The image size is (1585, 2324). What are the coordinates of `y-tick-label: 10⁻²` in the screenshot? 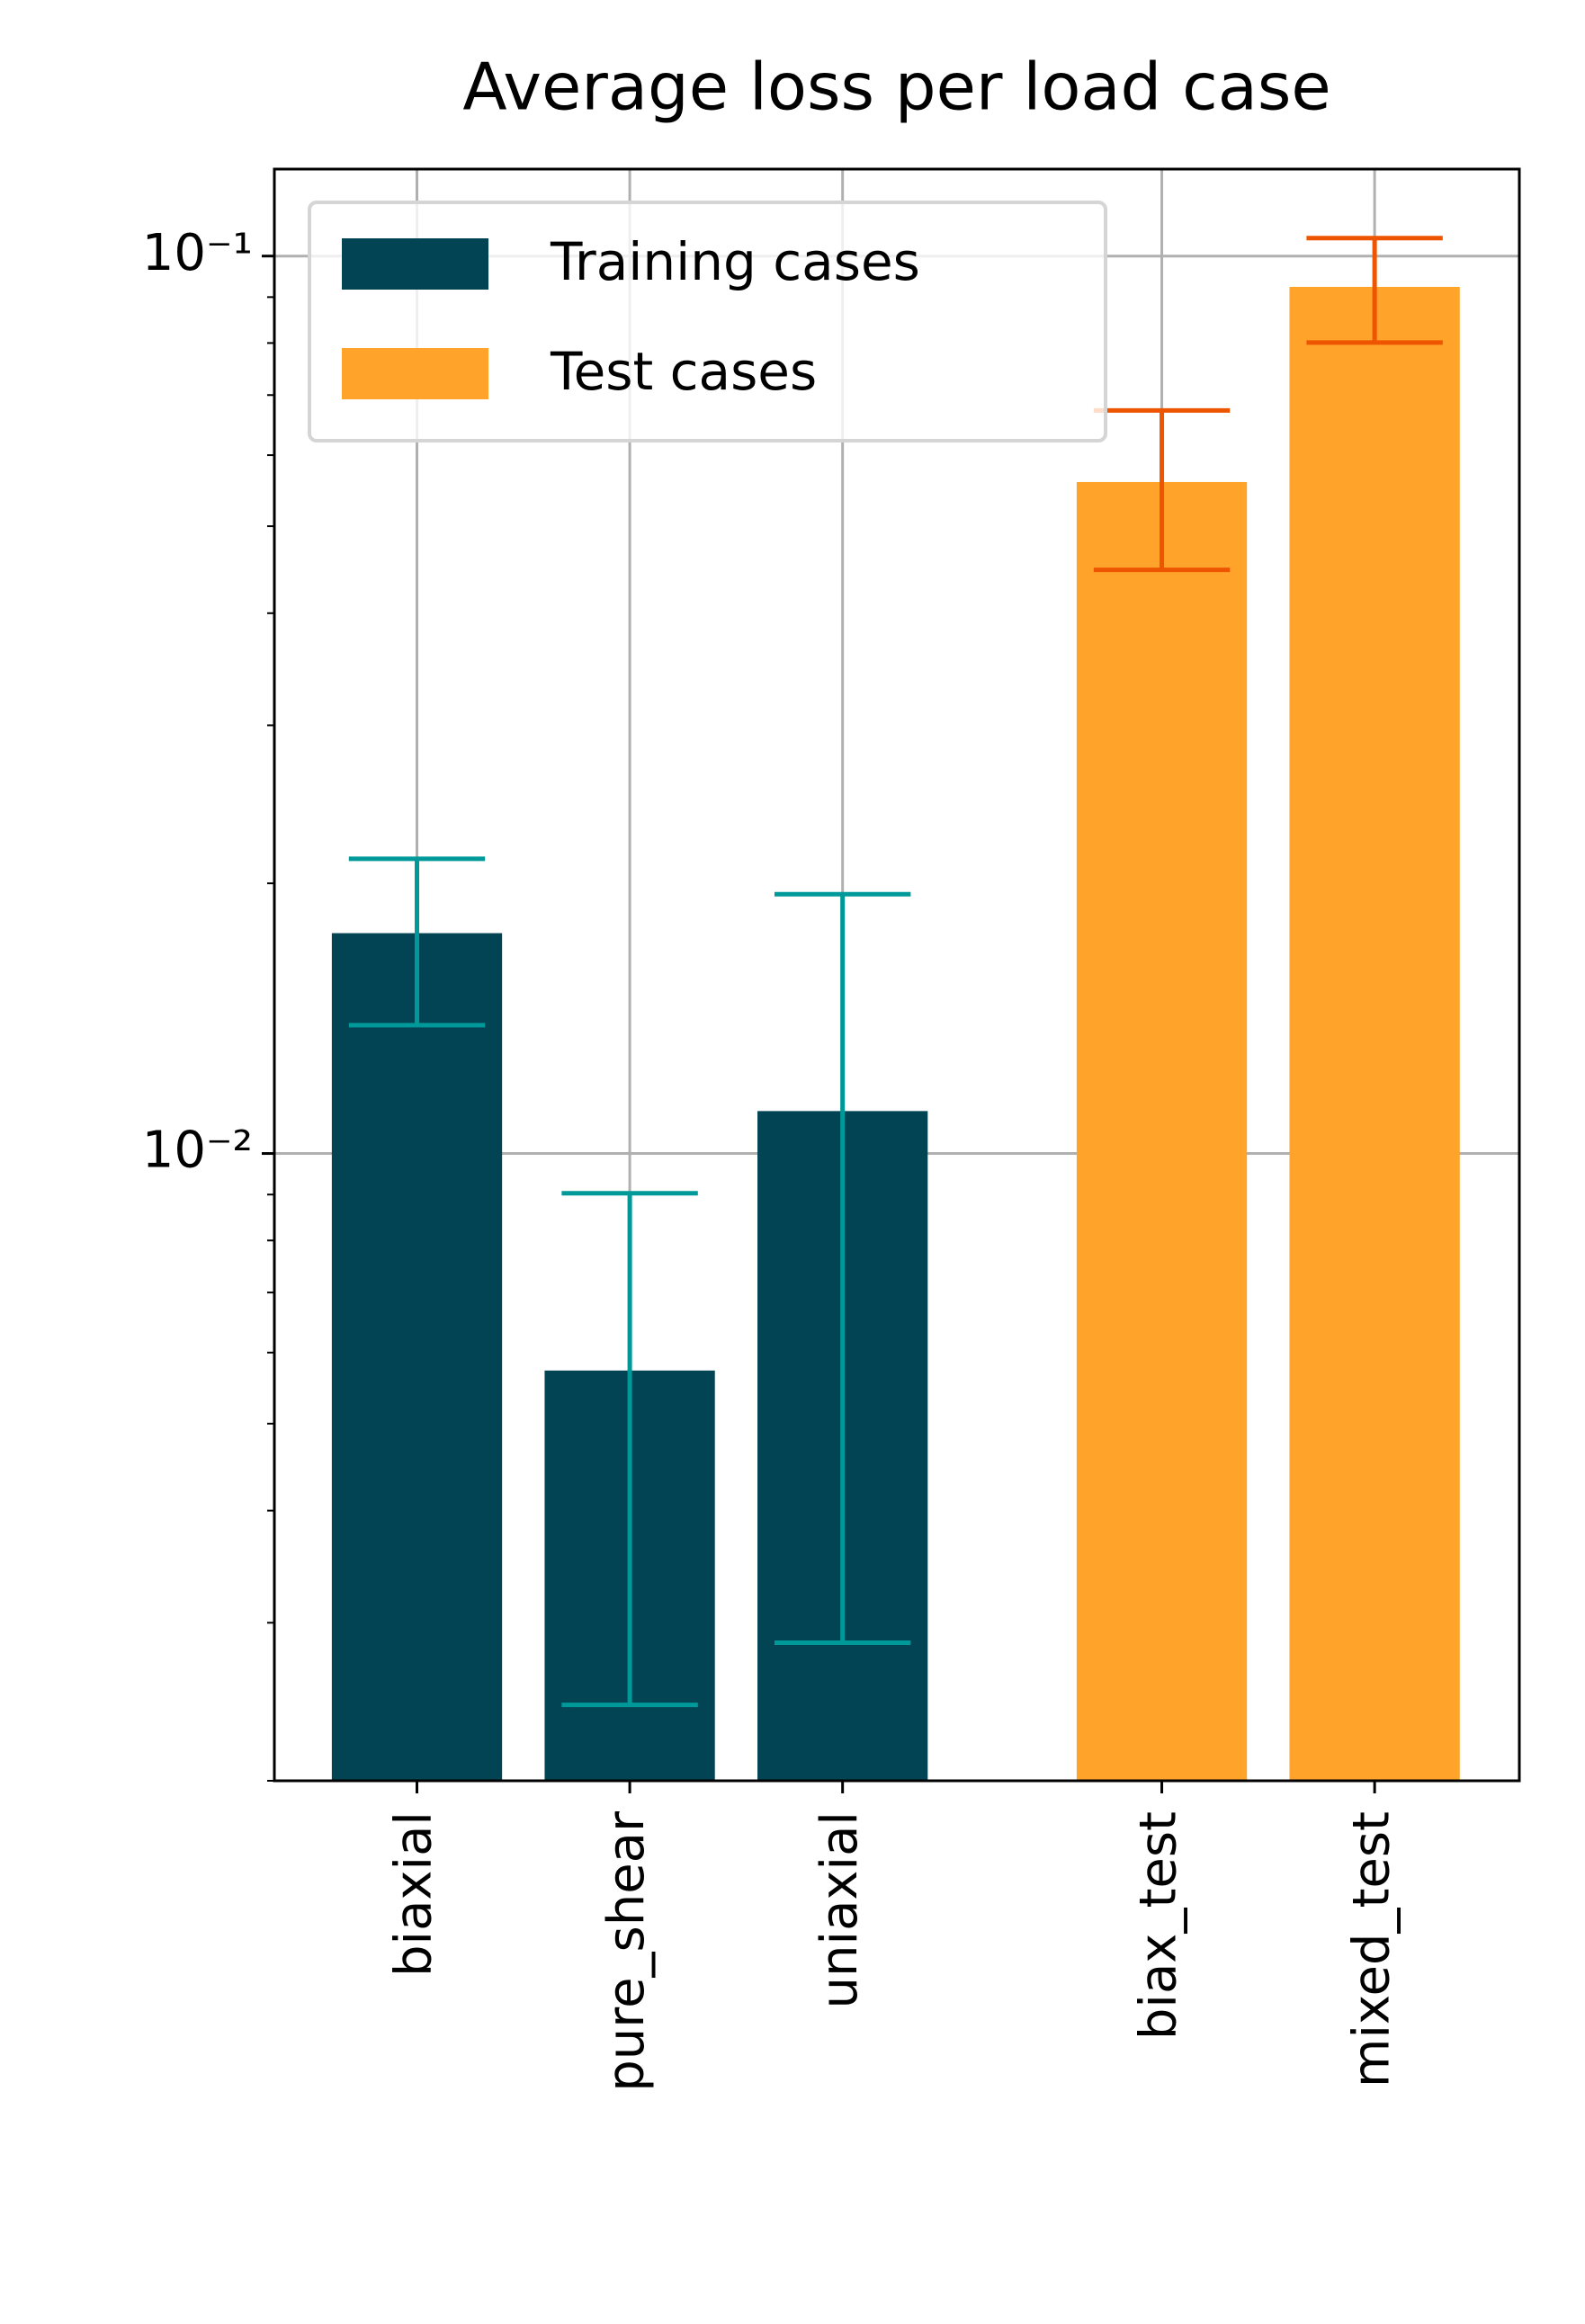 It's located at (197, 1151).